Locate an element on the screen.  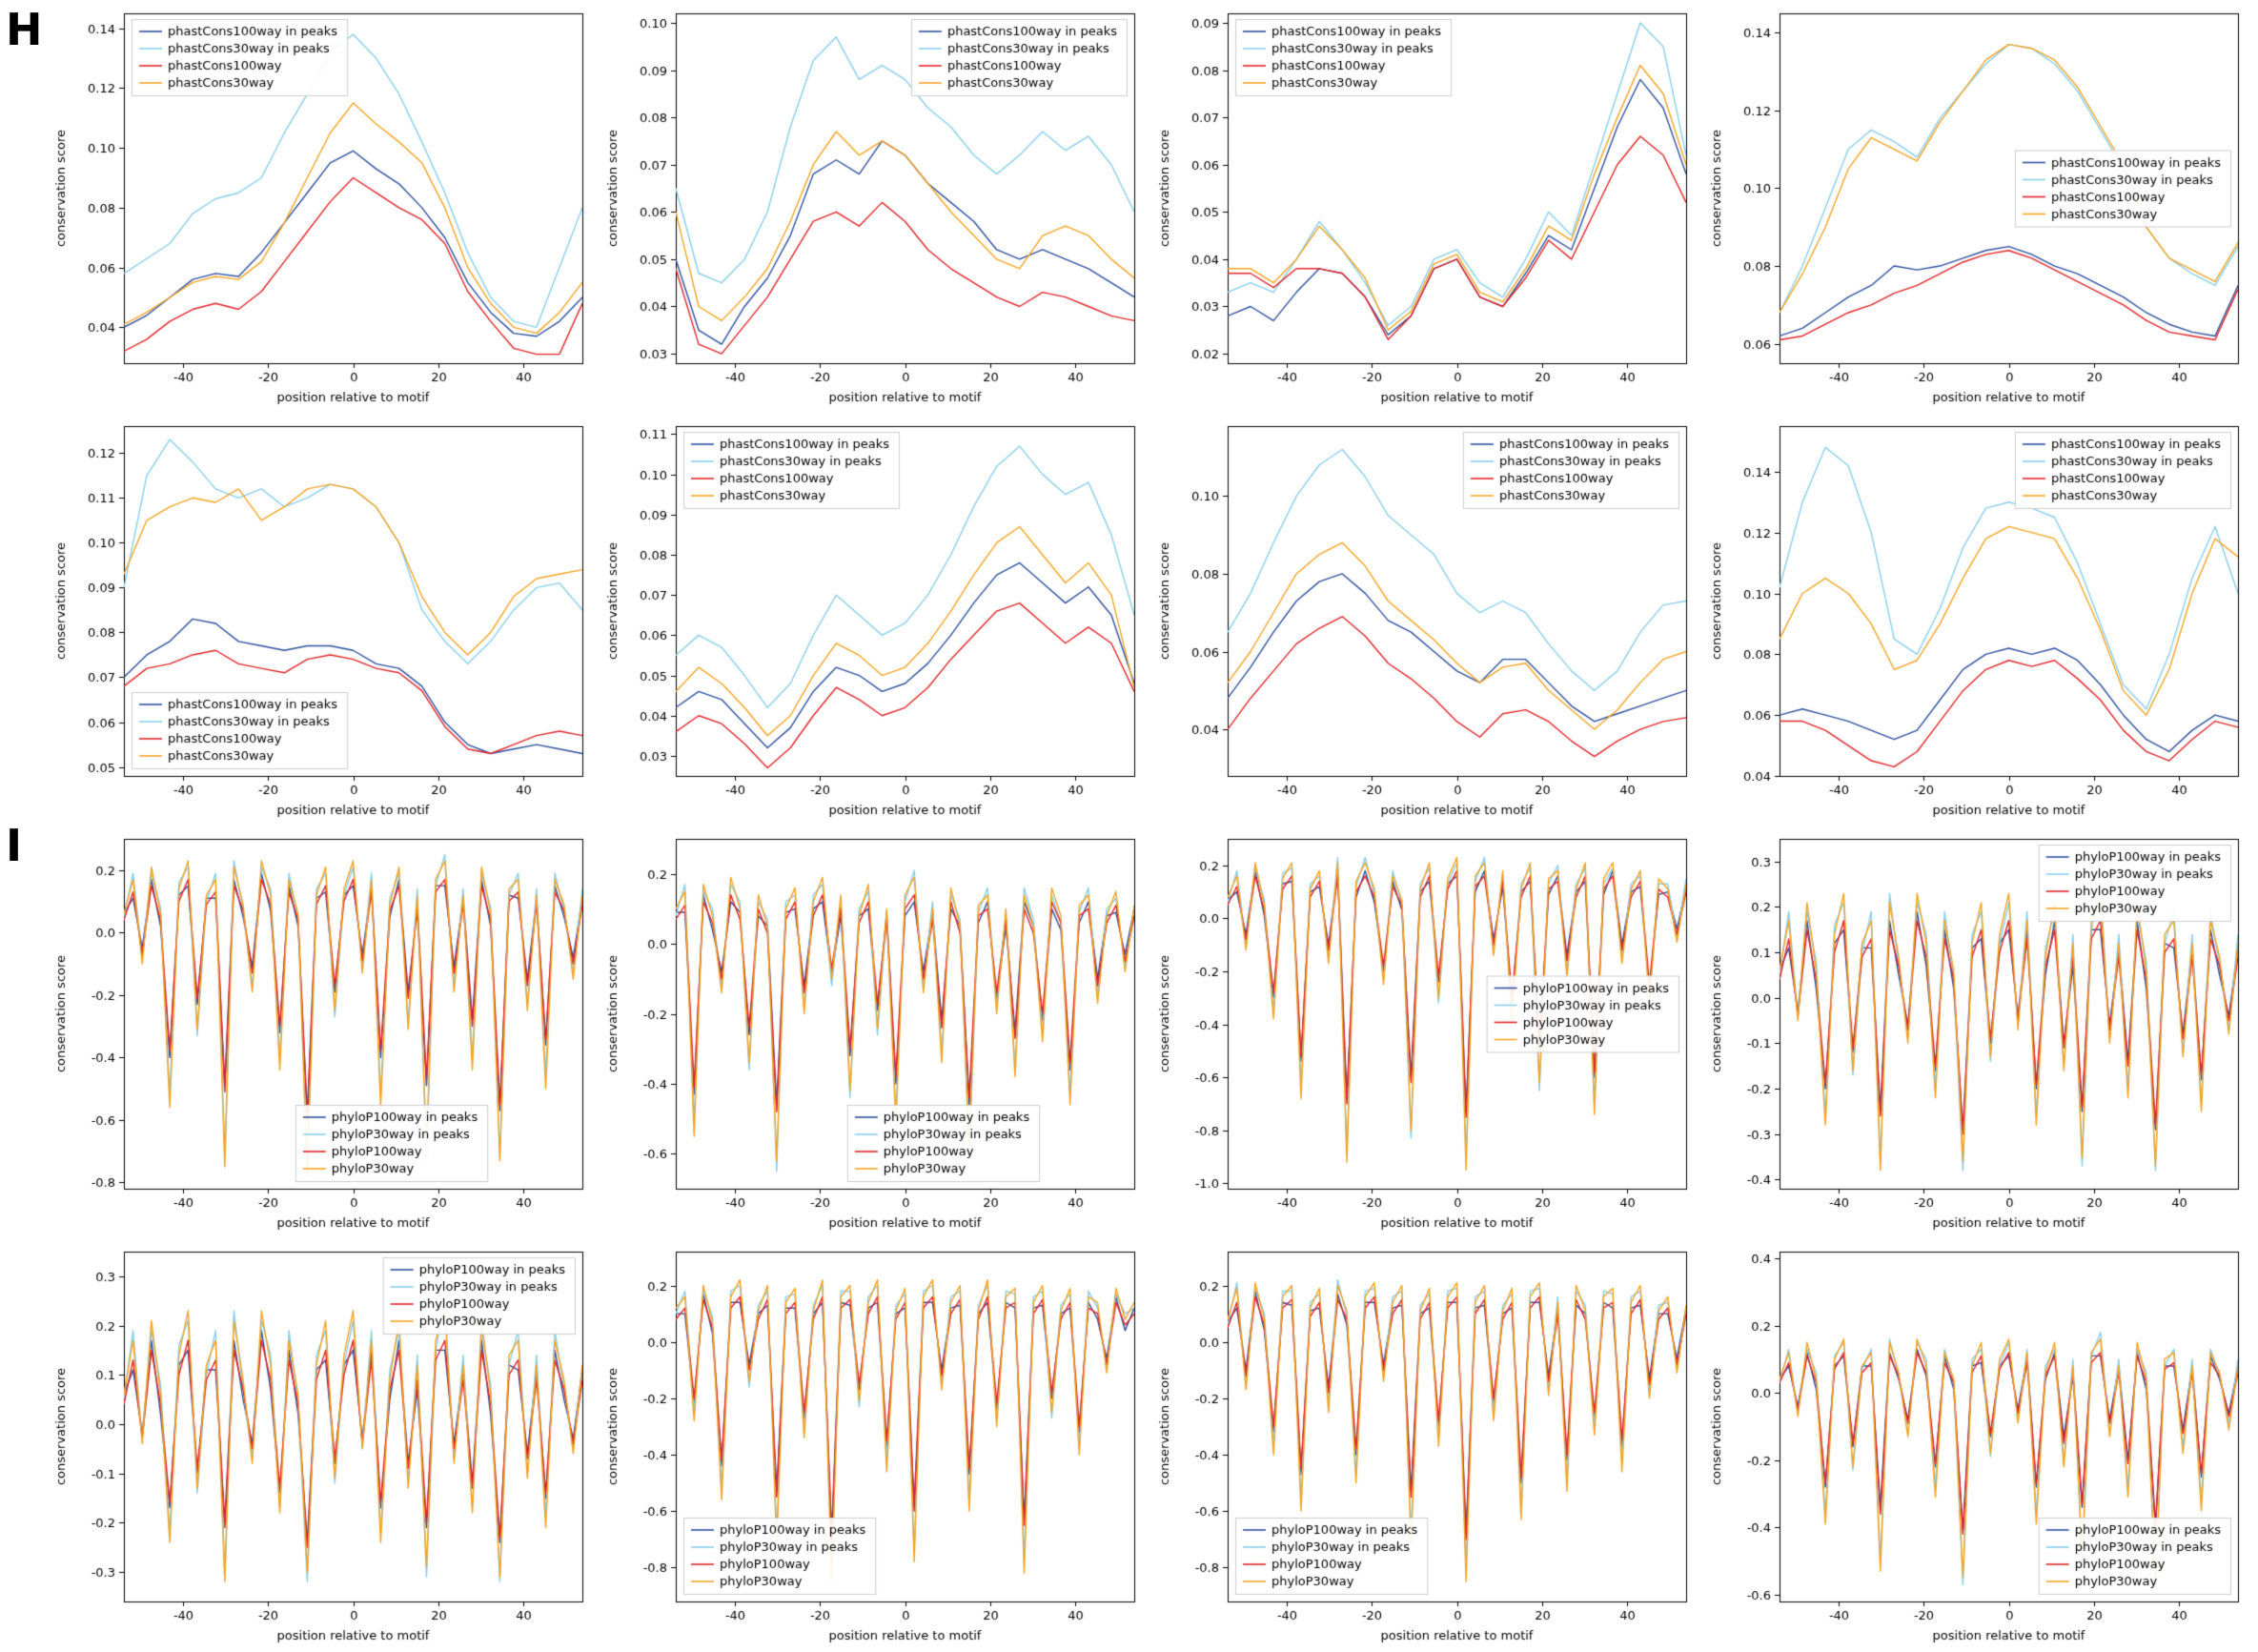
chart-h6-canvas is located at coordinates (875, 619).